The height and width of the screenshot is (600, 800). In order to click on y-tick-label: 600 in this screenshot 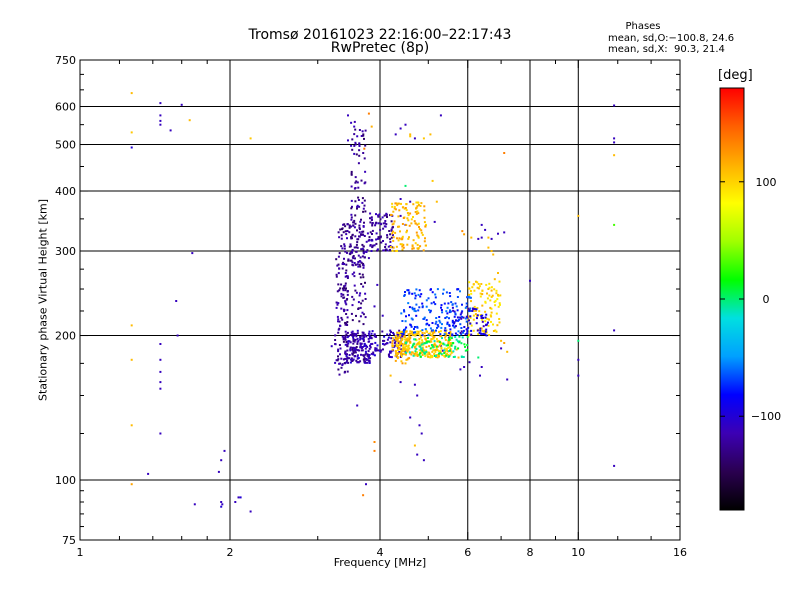, I will do `click(65, 107)`.